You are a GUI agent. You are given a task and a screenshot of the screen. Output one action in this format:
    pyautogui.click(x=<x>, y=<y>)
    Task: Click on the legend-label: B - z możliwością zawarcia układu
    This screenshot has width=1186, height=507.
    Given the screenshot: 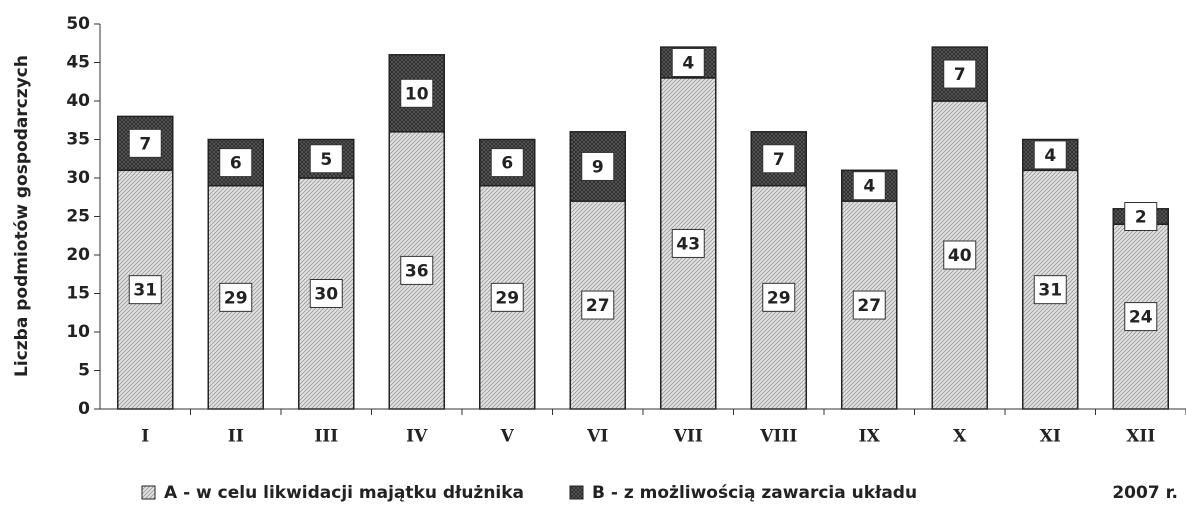 What is the action you would take?
    pyautogui.click(x=754, y=493)
    